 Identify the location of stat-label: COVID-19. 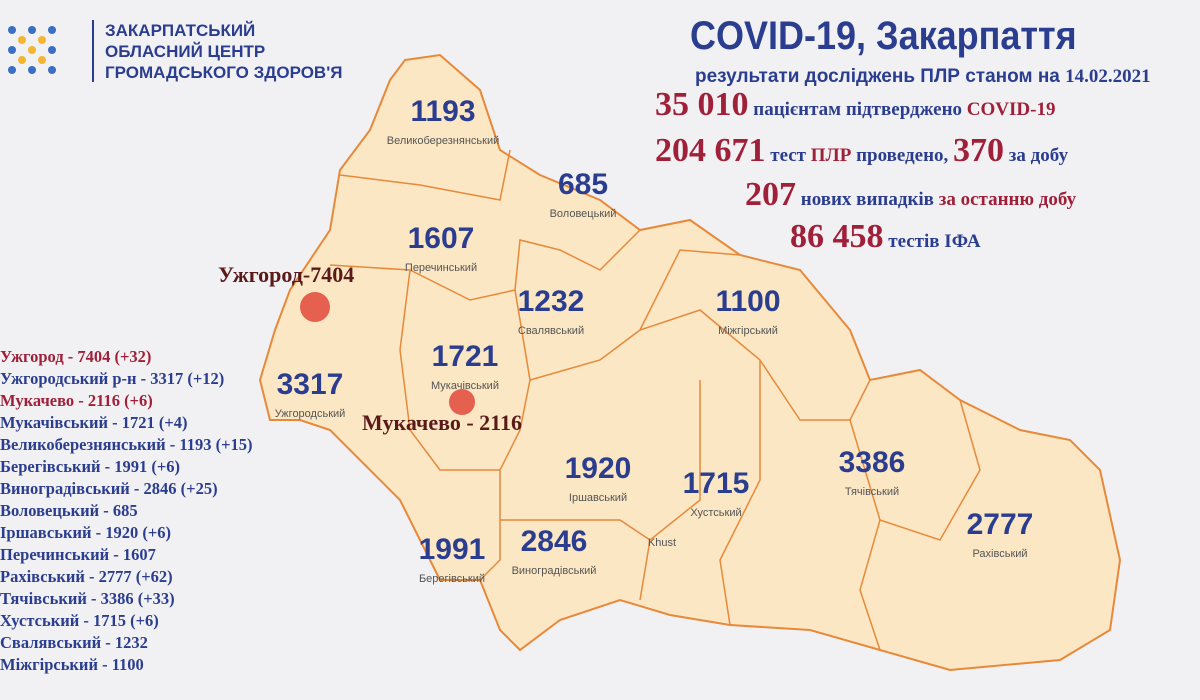
(1011, 109).